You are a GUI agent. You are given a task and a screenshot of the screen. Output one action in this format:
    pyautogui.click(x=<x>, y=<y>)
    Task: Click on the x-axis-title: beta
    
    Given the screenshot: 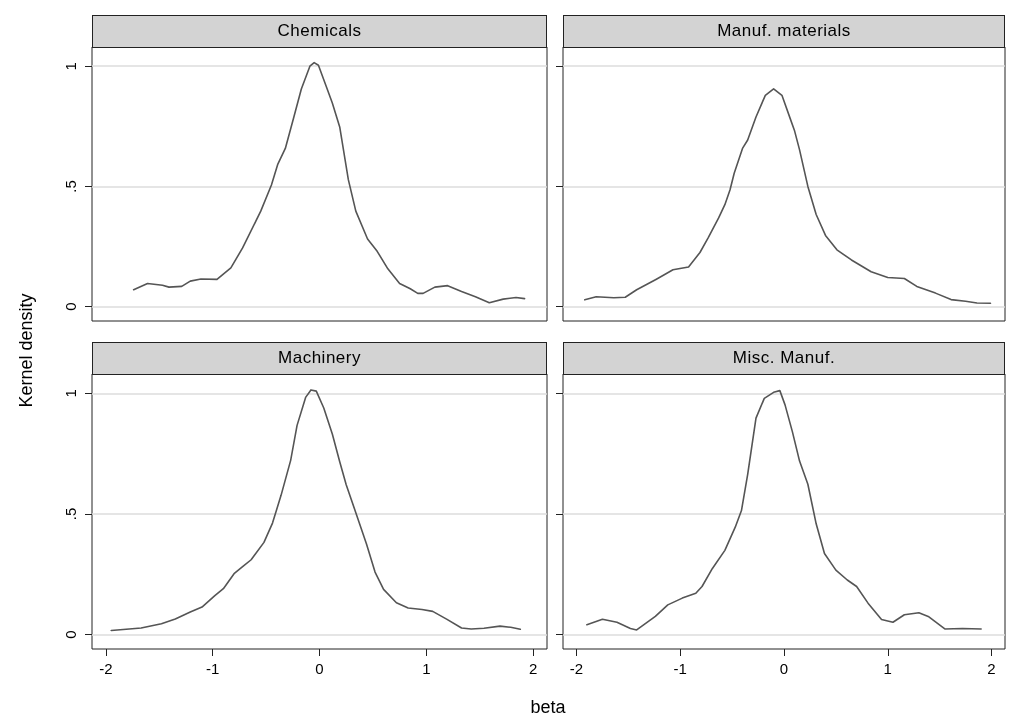 What is the action you would take?
    pyautogui.click(x=548, y=707)
    